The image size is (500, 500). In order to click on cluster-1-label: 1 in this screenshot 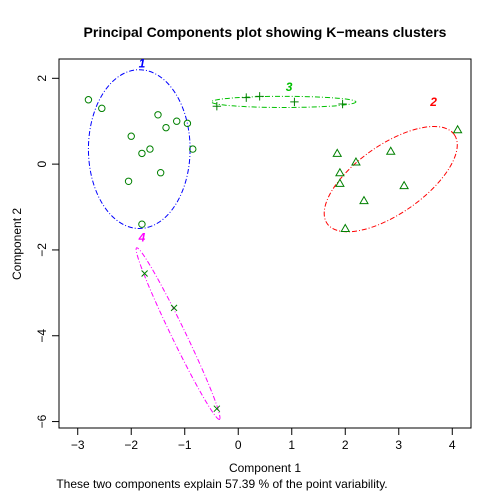, I will do `click(142, 64)`.